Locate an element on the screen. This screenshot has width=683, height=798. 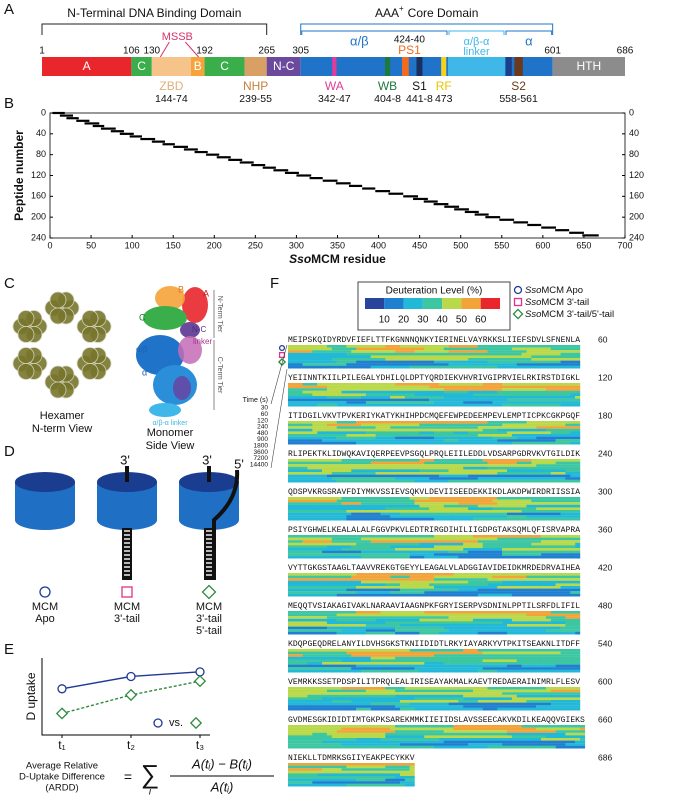
x-tick-label: 200 is located at coordinates (214, 245).